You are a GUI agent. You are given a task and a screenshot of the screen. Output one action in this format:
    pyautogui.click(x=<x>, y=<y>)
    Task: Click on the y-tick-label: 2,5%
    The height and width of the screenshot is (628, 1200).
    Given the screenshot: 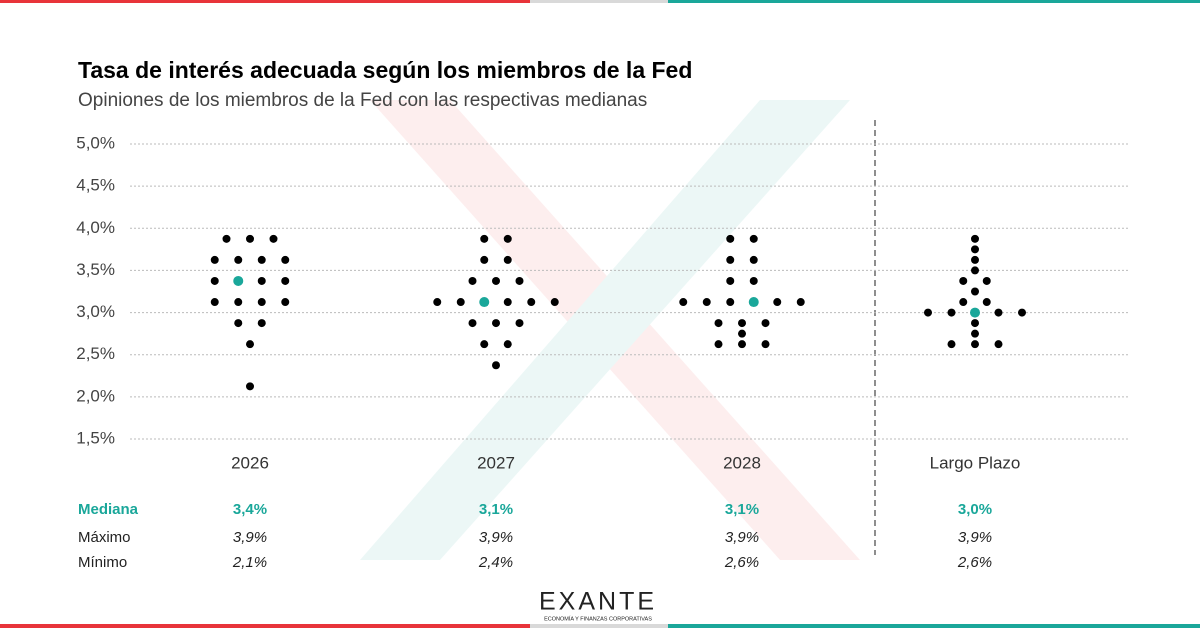 What is the action you would take?
    pyautogui.click(x=95, y=353)
    